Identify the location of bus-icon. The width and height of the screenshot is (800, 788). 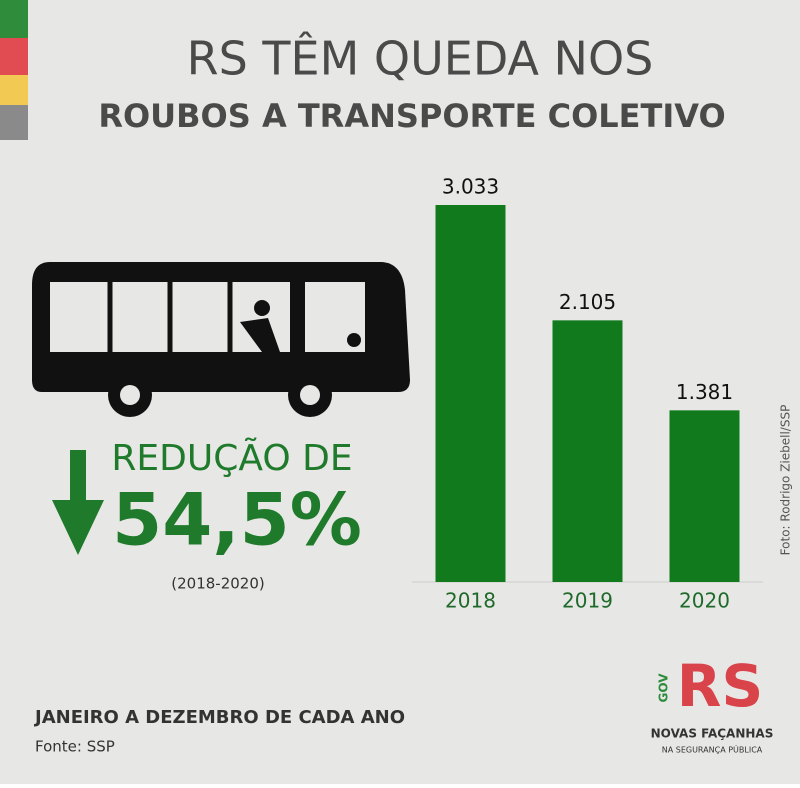
(221, 339).